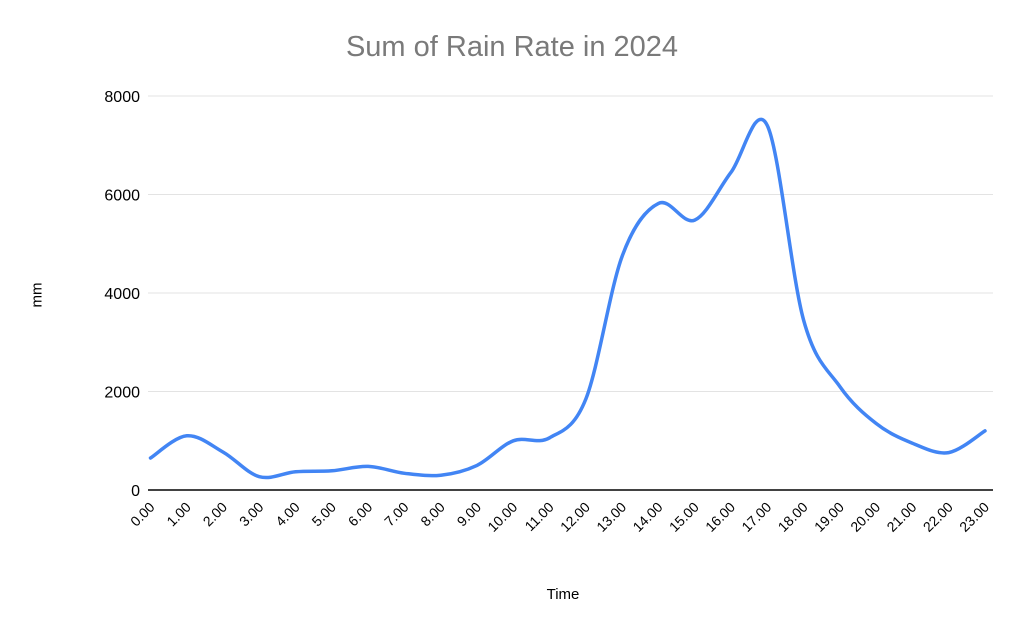 The height and width of the screenshot is (633, 1024). I want to click on x-tick-label: 5.00, so click(323, 514).